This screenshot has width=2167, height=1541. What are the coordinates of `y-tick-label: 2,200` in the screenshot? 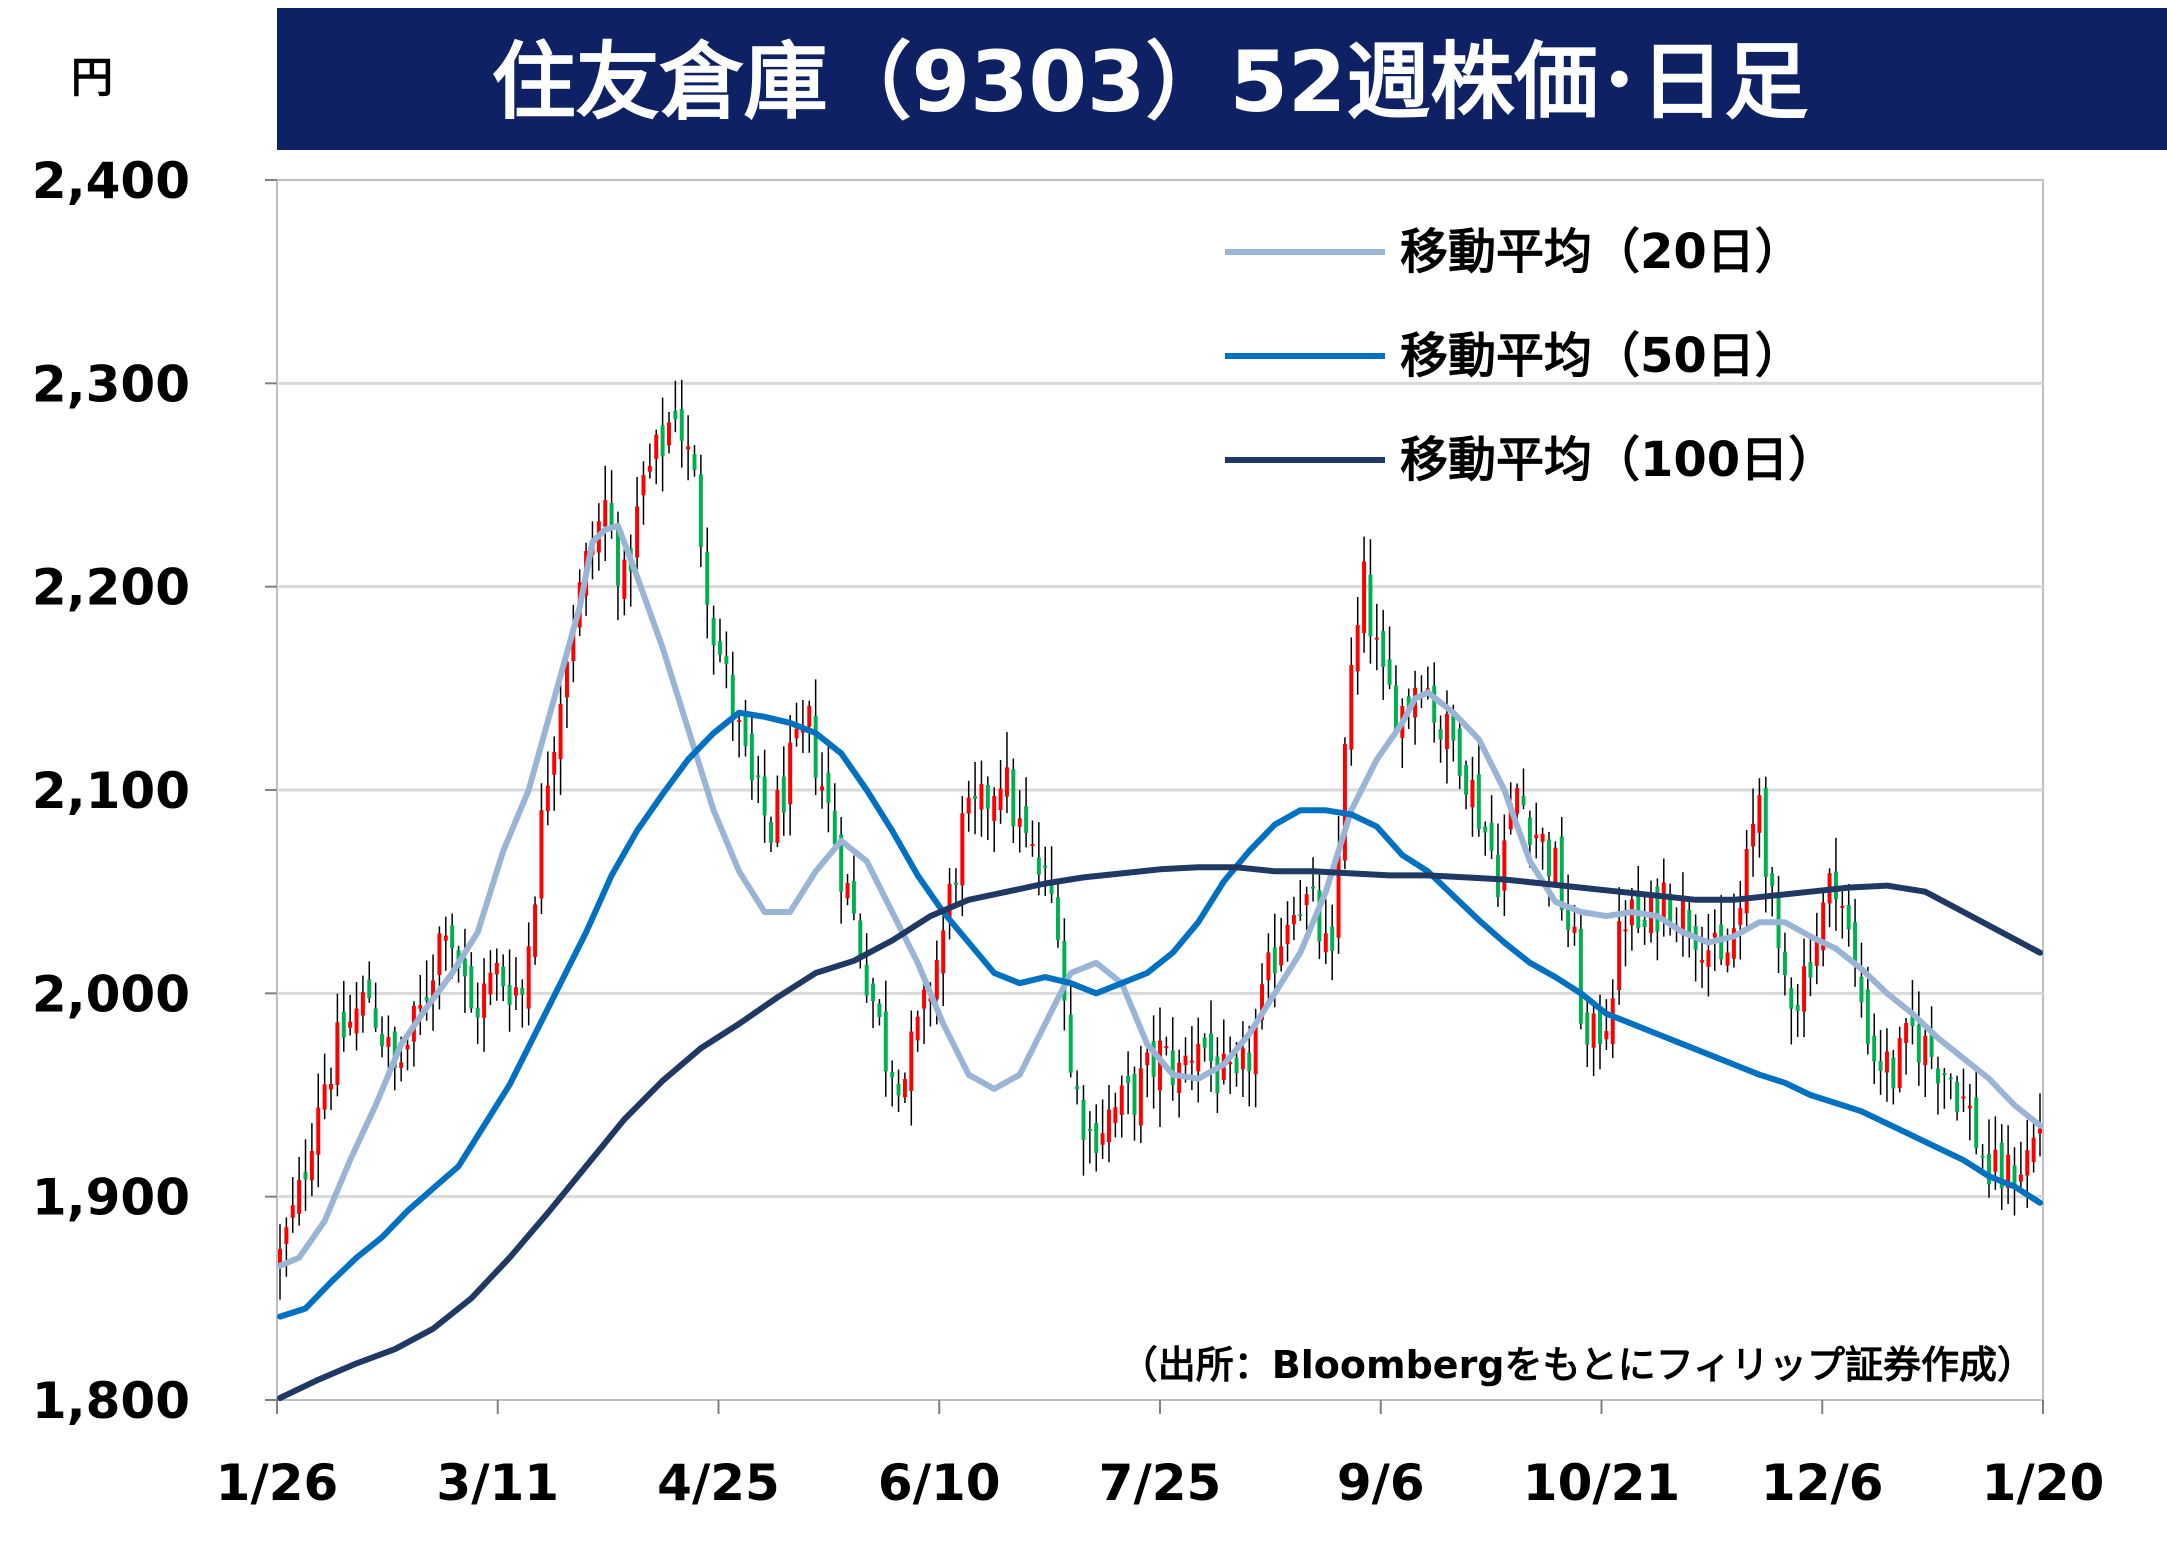 It's located at (111, 588).